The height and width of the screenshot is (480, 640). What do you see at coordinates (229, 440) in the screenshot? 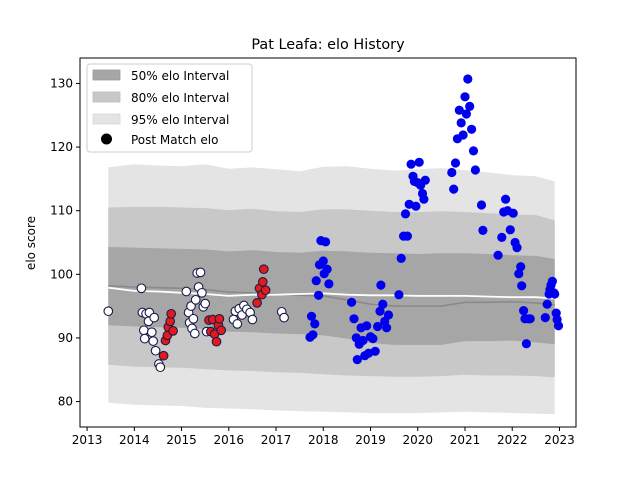
I see `x-tick-label: 2016` at bounding box center [229, 440].